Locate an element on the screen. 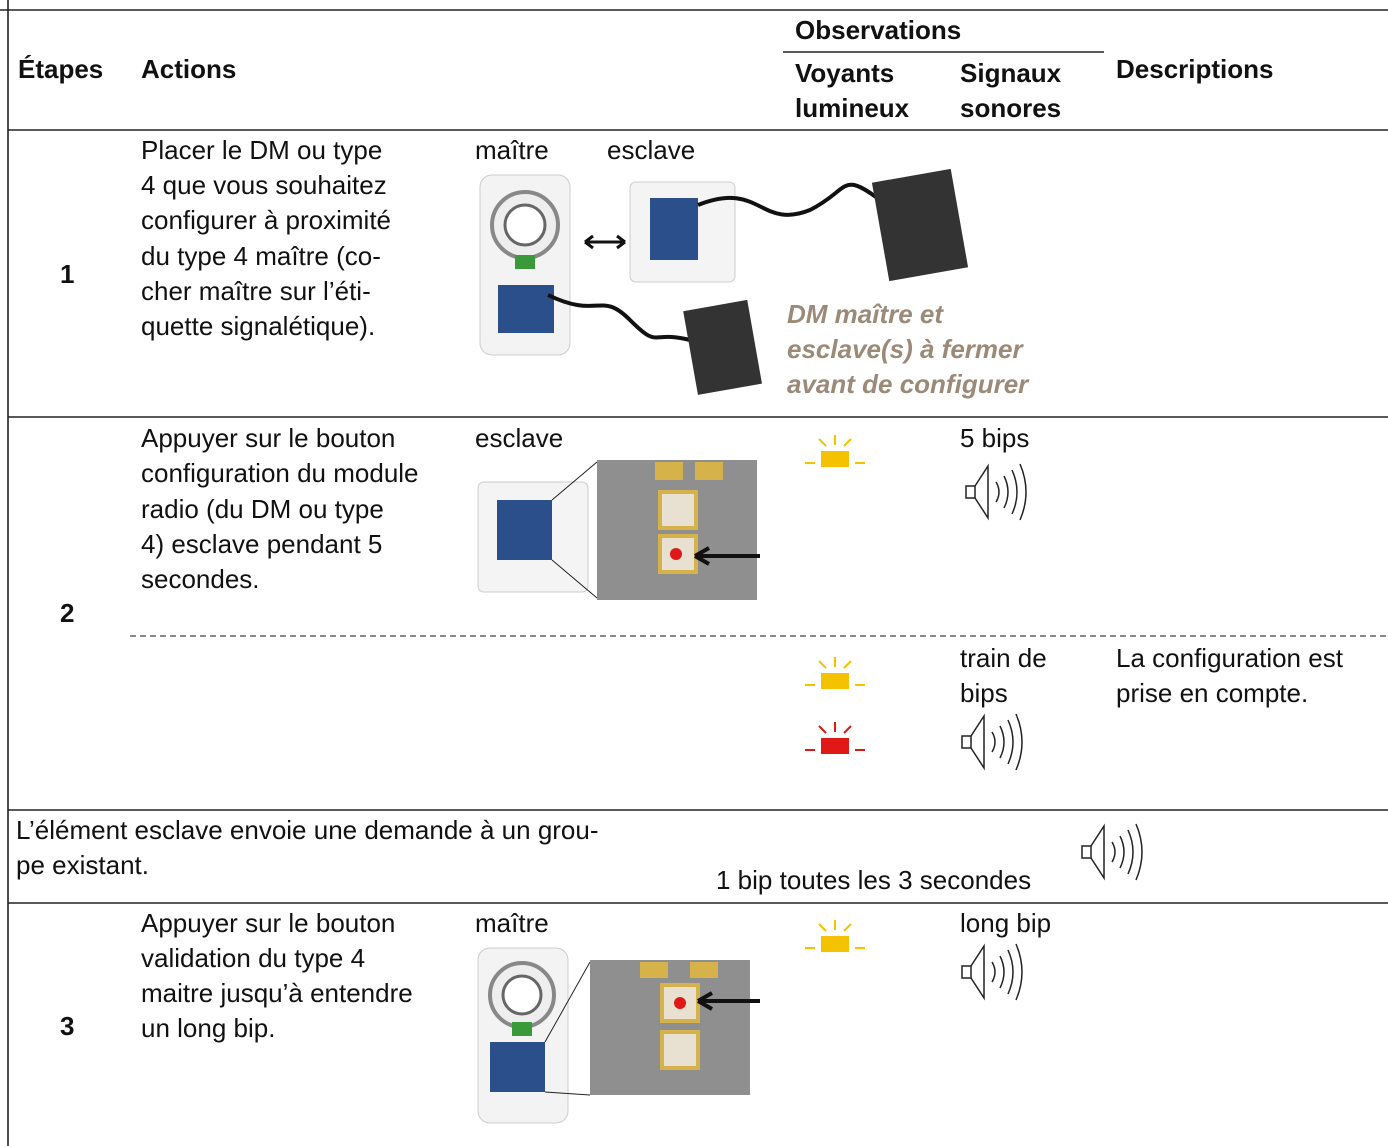 The width and height of the screenshot is (1388, 1146). action-text: du type 4 maître (co- is located at coordinates (261, 256).